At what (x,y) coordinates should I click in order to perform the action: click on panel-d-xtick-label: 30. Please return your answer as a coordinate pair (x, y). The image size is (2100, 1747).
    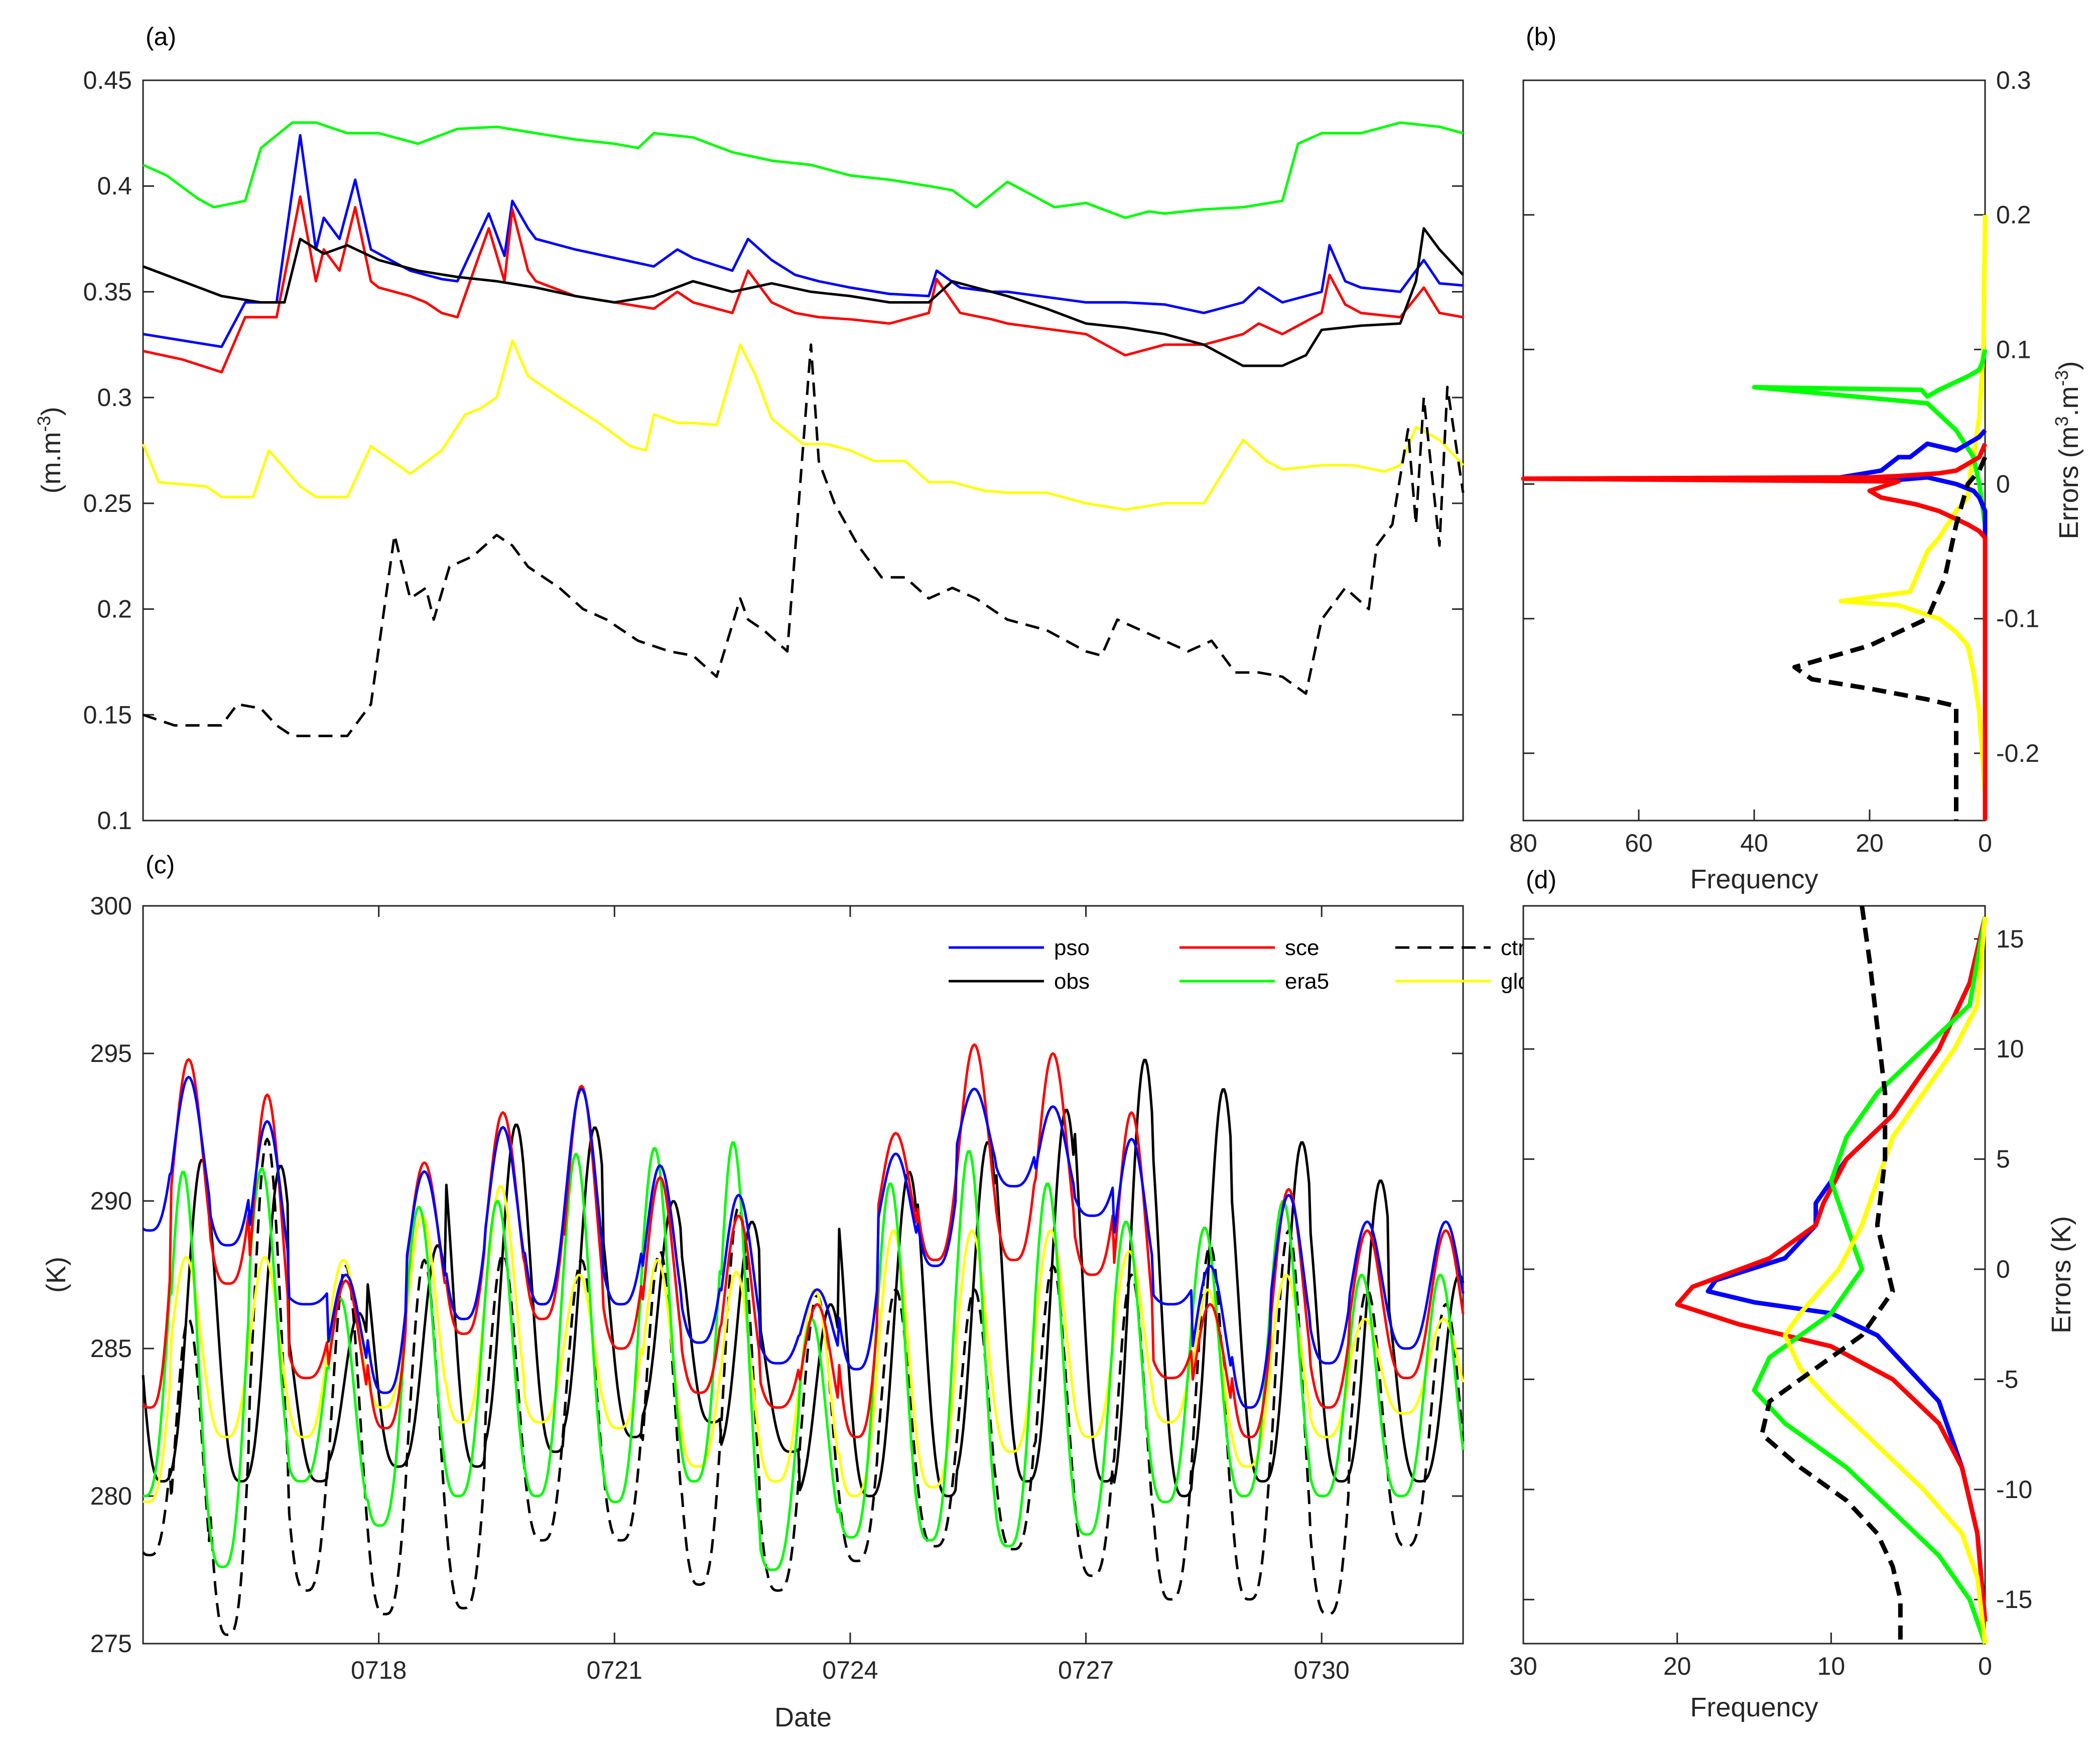
    Looking at the image, I should click on (1523, 1666).